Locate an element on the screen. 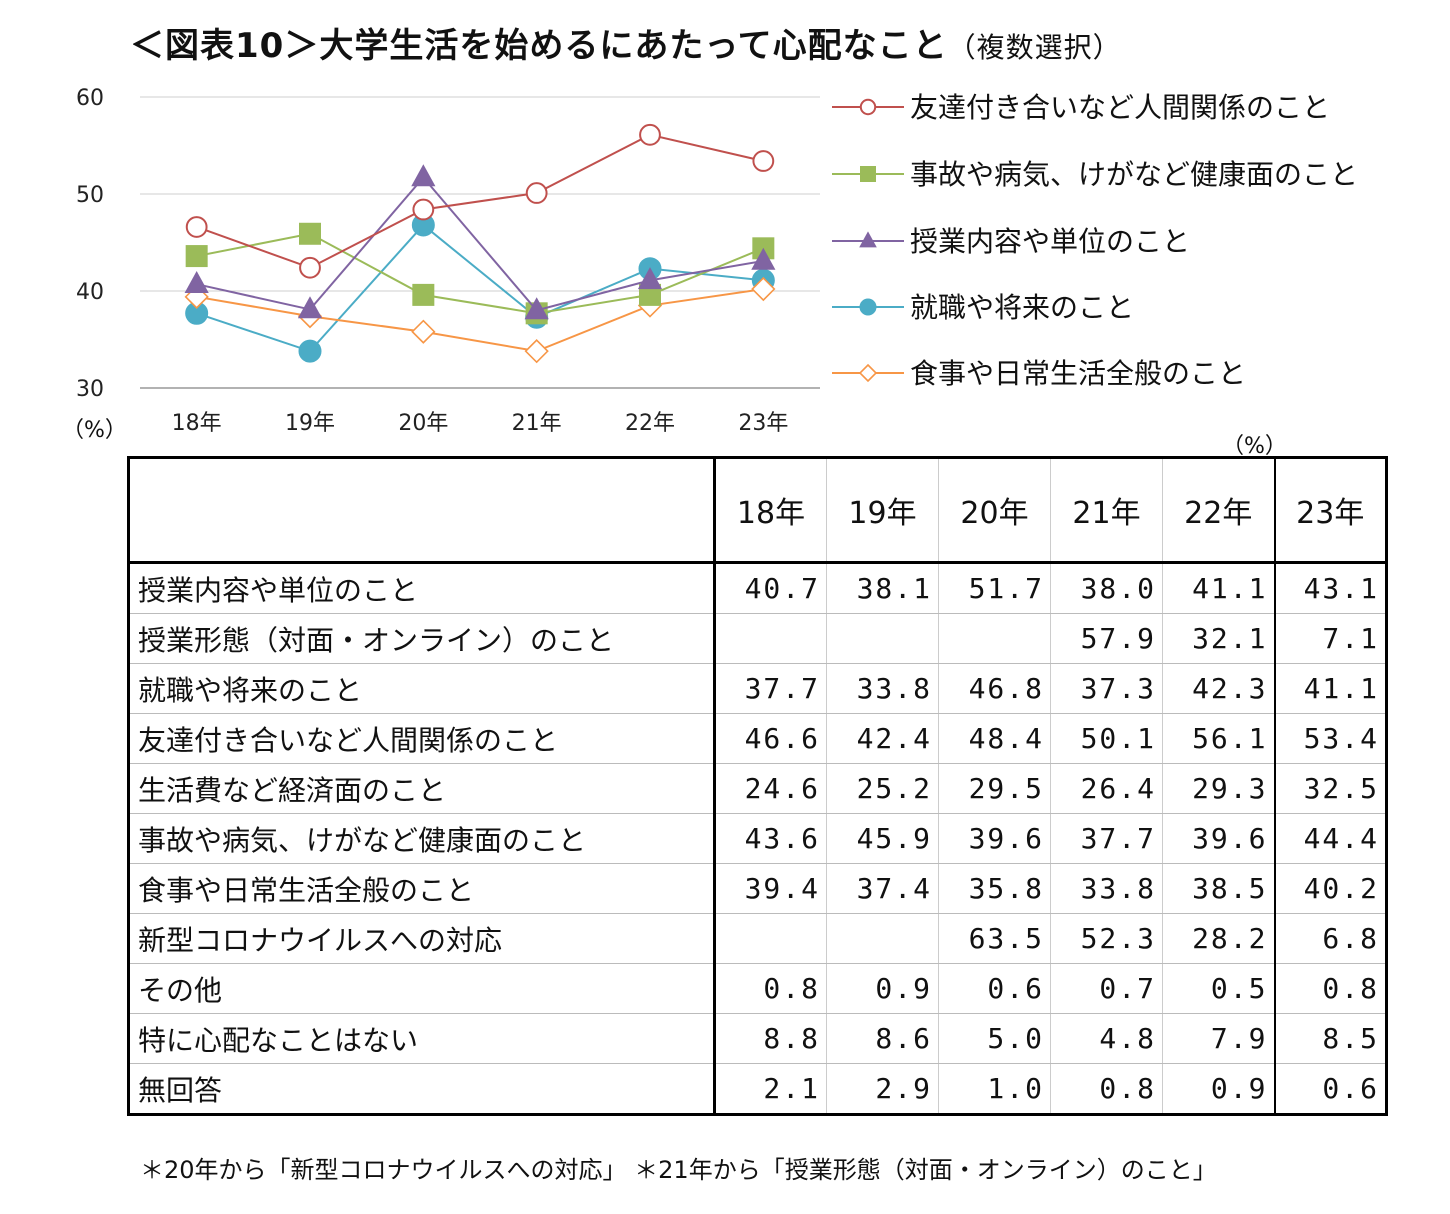 This screenshot has height=1214, width=1450. table-cell: 40.2 is located at coordinates (1330, 888).